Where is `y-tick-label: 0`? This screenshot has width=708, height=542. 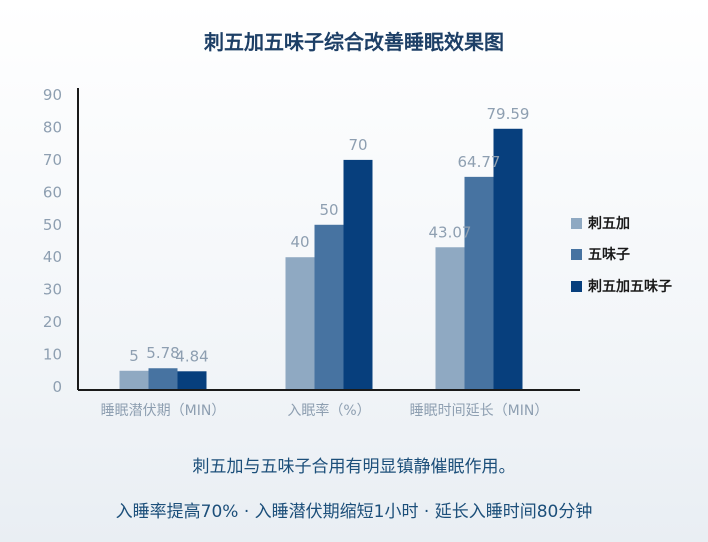 y-tick-label: 0 is located at coordinates (57, 387).